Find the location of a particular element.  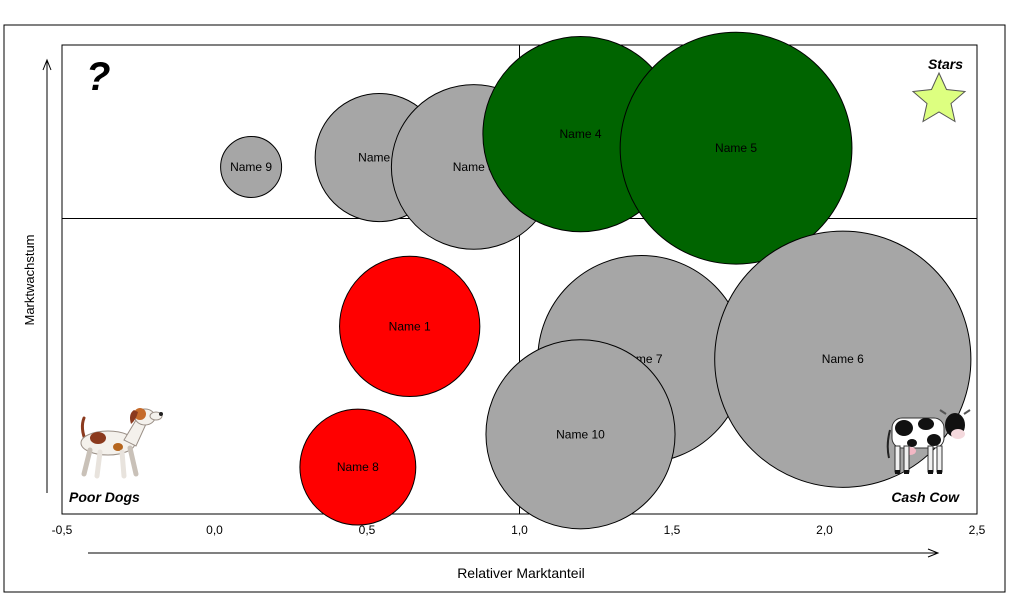

stars-label: Stars is located at coordinates (945, 64).